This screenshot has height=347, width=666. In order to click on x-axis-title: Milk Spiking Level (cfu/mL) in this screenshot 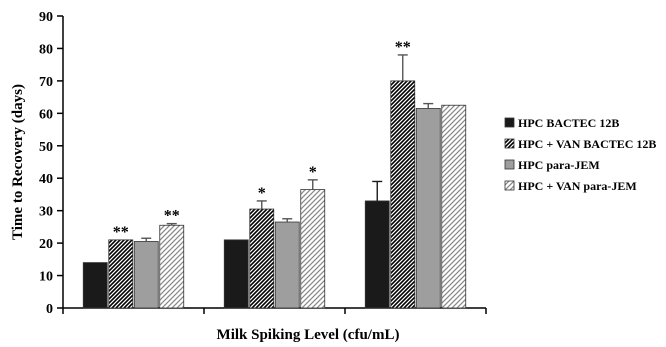, I will do `click(308, 335)`.